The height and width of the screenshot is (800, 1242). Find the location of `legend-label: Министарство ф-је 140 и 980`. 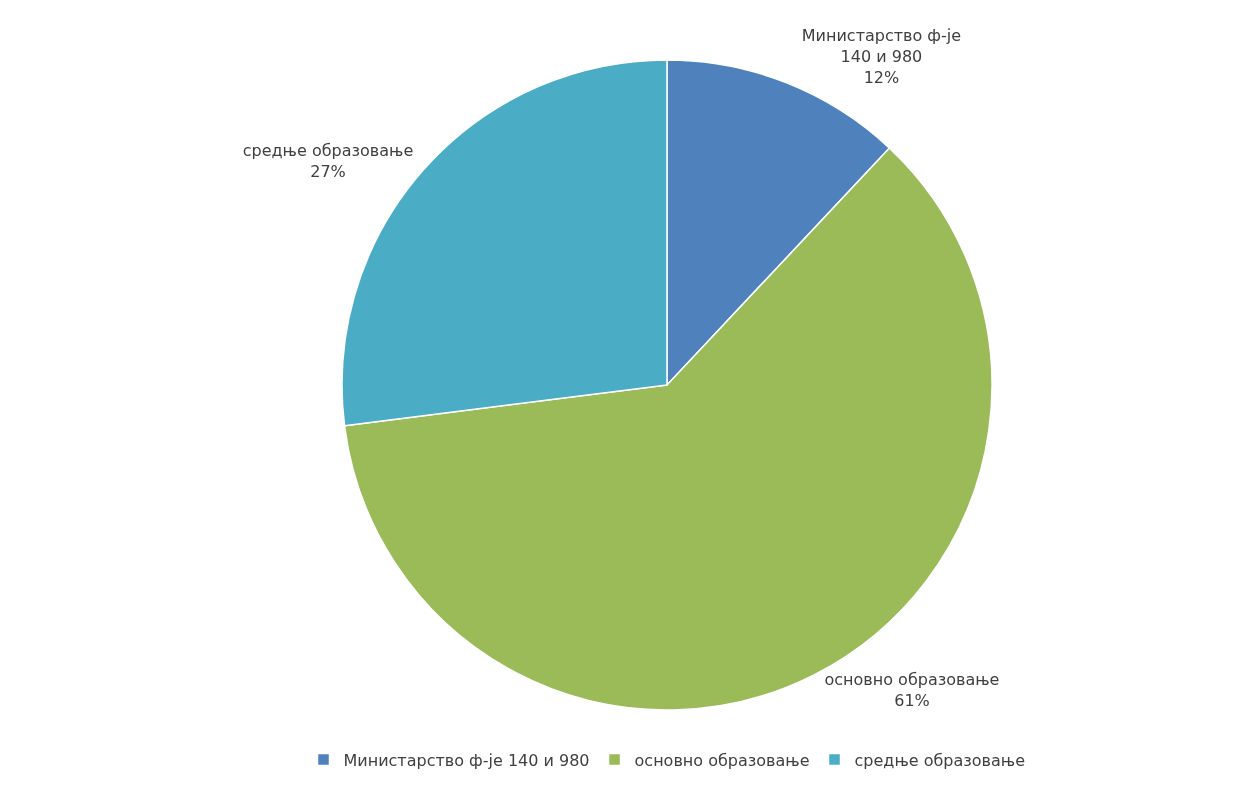

legend-label: Министарство ф-је 140 и 980 is located at coordinates (466, 760).